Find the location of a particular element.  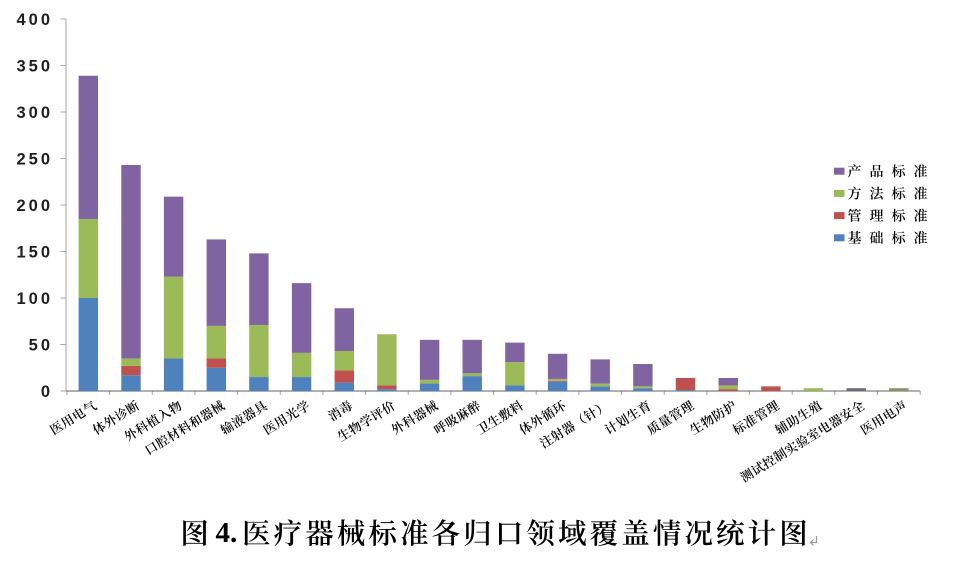

svg-text: 400 is located at coordinates (34, 20).